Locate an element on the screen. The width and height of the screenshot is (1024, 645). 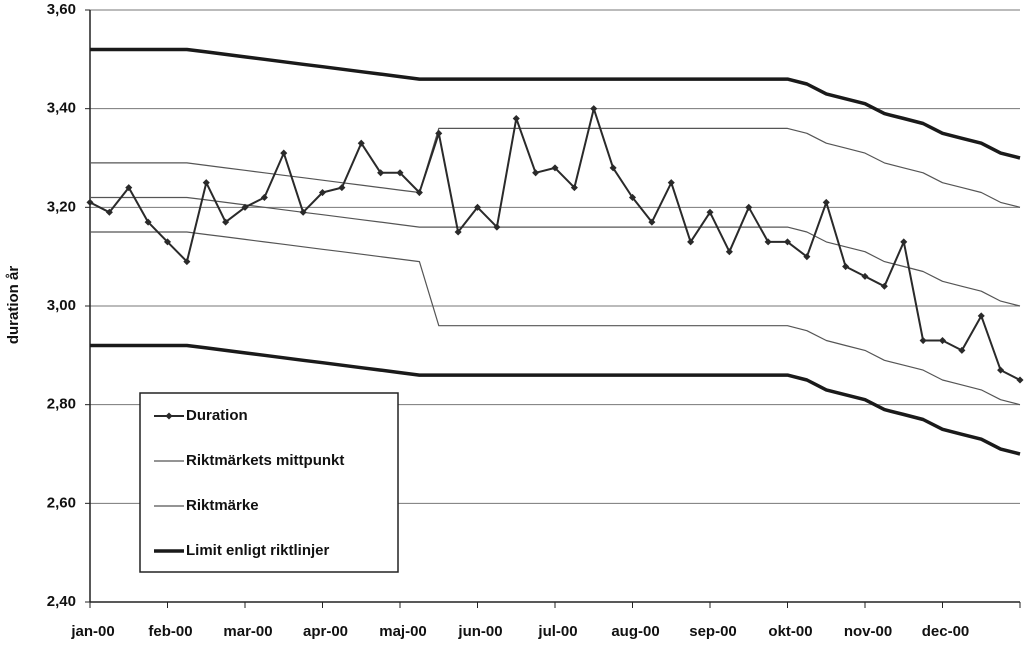
x-tick-label: mar-00 is located at coordinates (247, 631).